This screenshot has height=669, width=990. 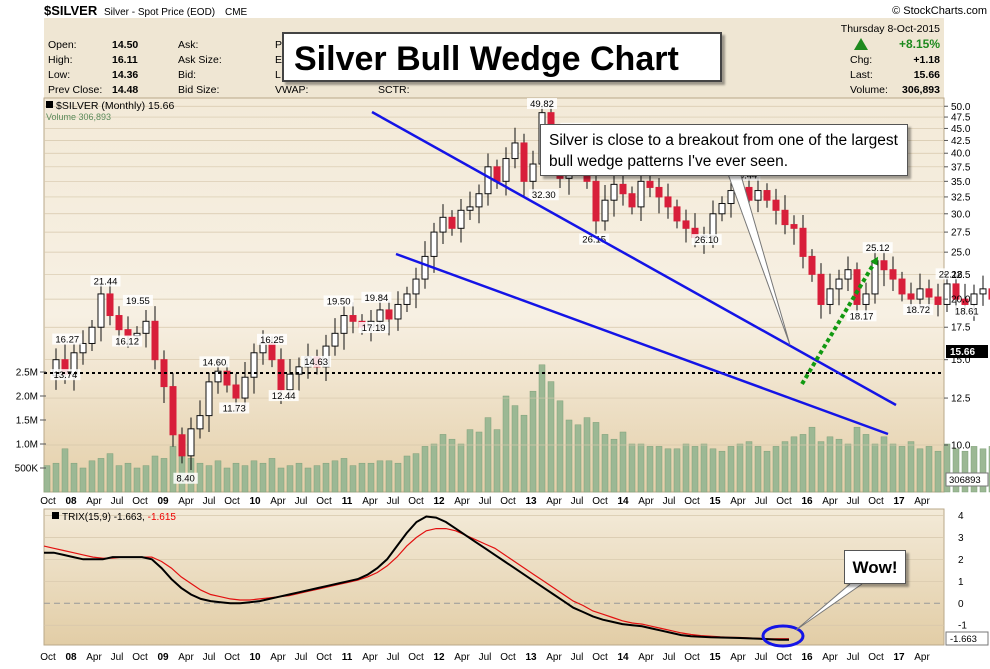 I want to click on price-label: 8.40, so click(x=185, y=479).